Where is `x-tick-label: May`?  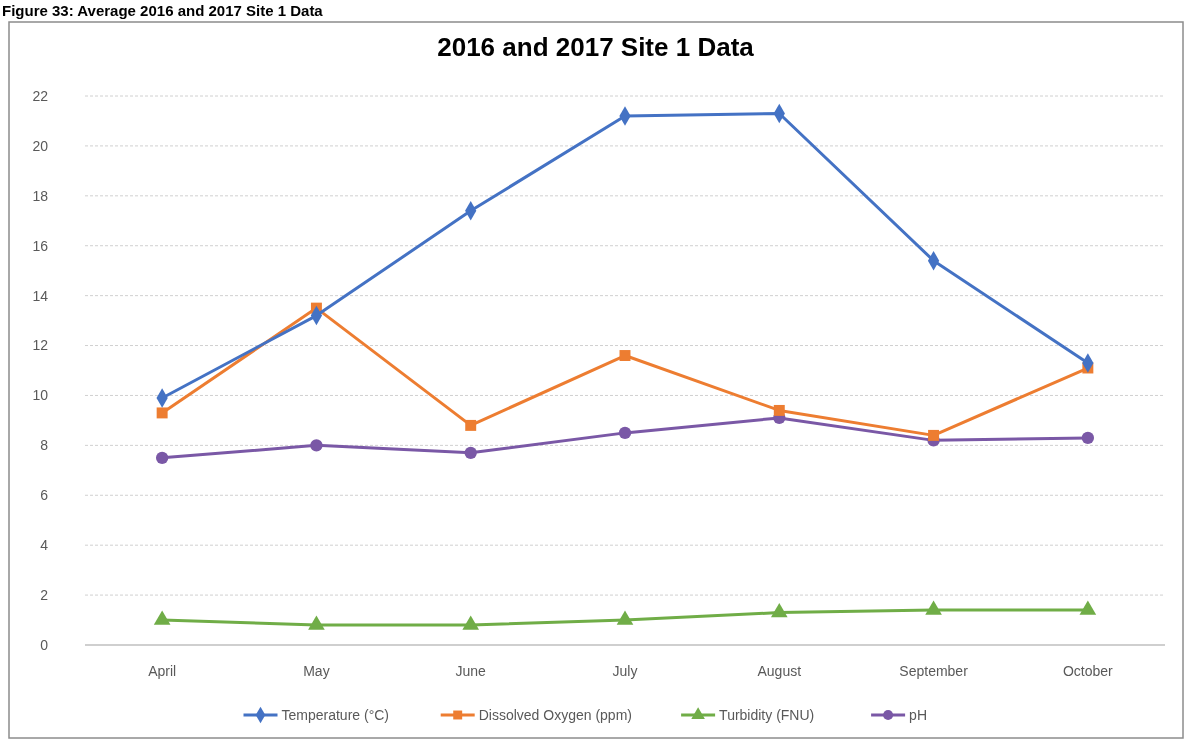
x-tick-label: May is located at coordinates (316, 671).